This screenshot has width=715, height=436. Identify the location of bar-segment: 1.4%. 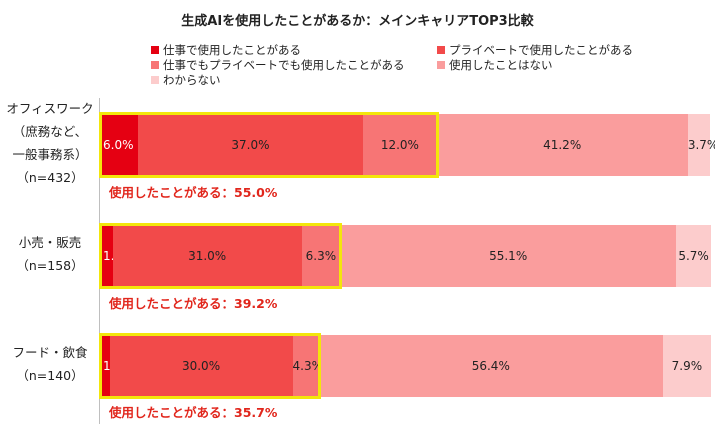
(117, 366).